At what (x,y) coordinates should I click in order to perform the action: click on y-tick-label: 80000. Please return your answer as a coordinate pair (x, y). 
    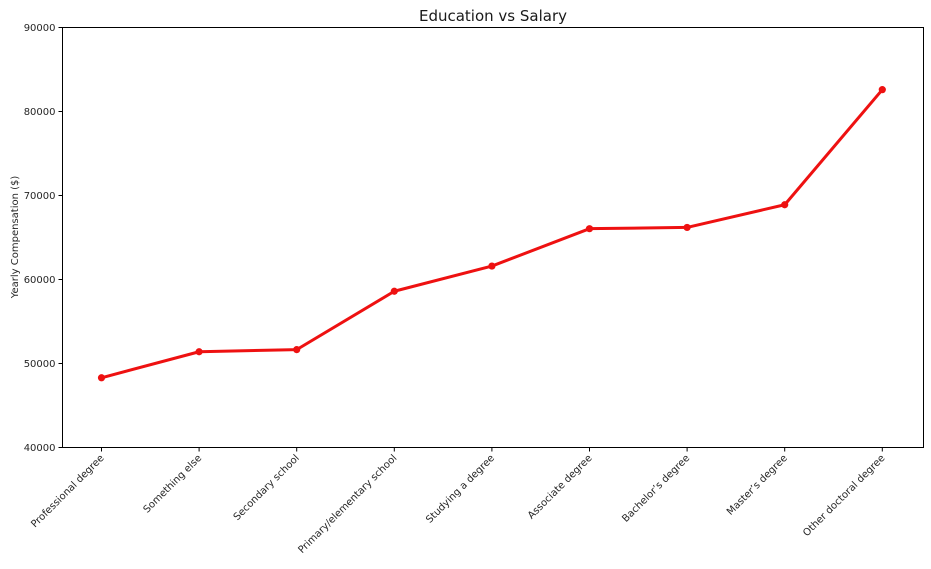
    Looking at the image, I should click on (40, 112).